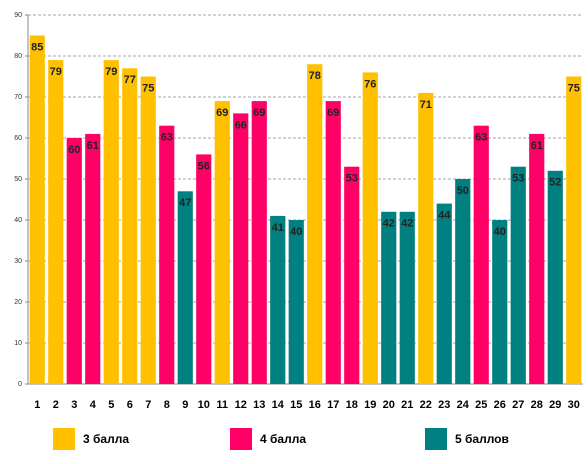  I want to click on x-tick-label: 4, so click(93, 405).